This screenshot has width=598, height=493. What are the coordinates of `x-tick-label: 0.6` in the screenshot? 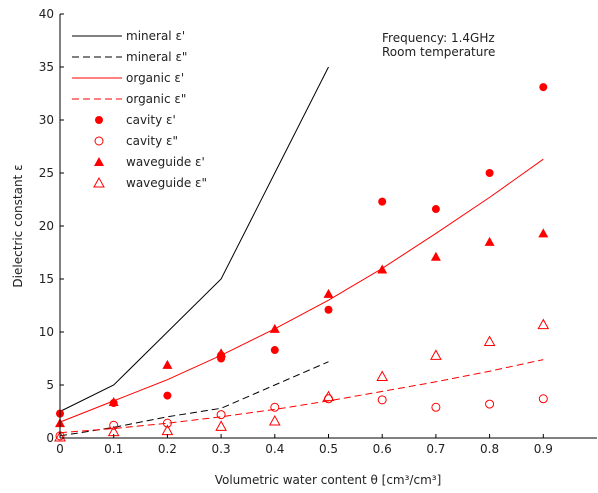 It's located at (382, 449).